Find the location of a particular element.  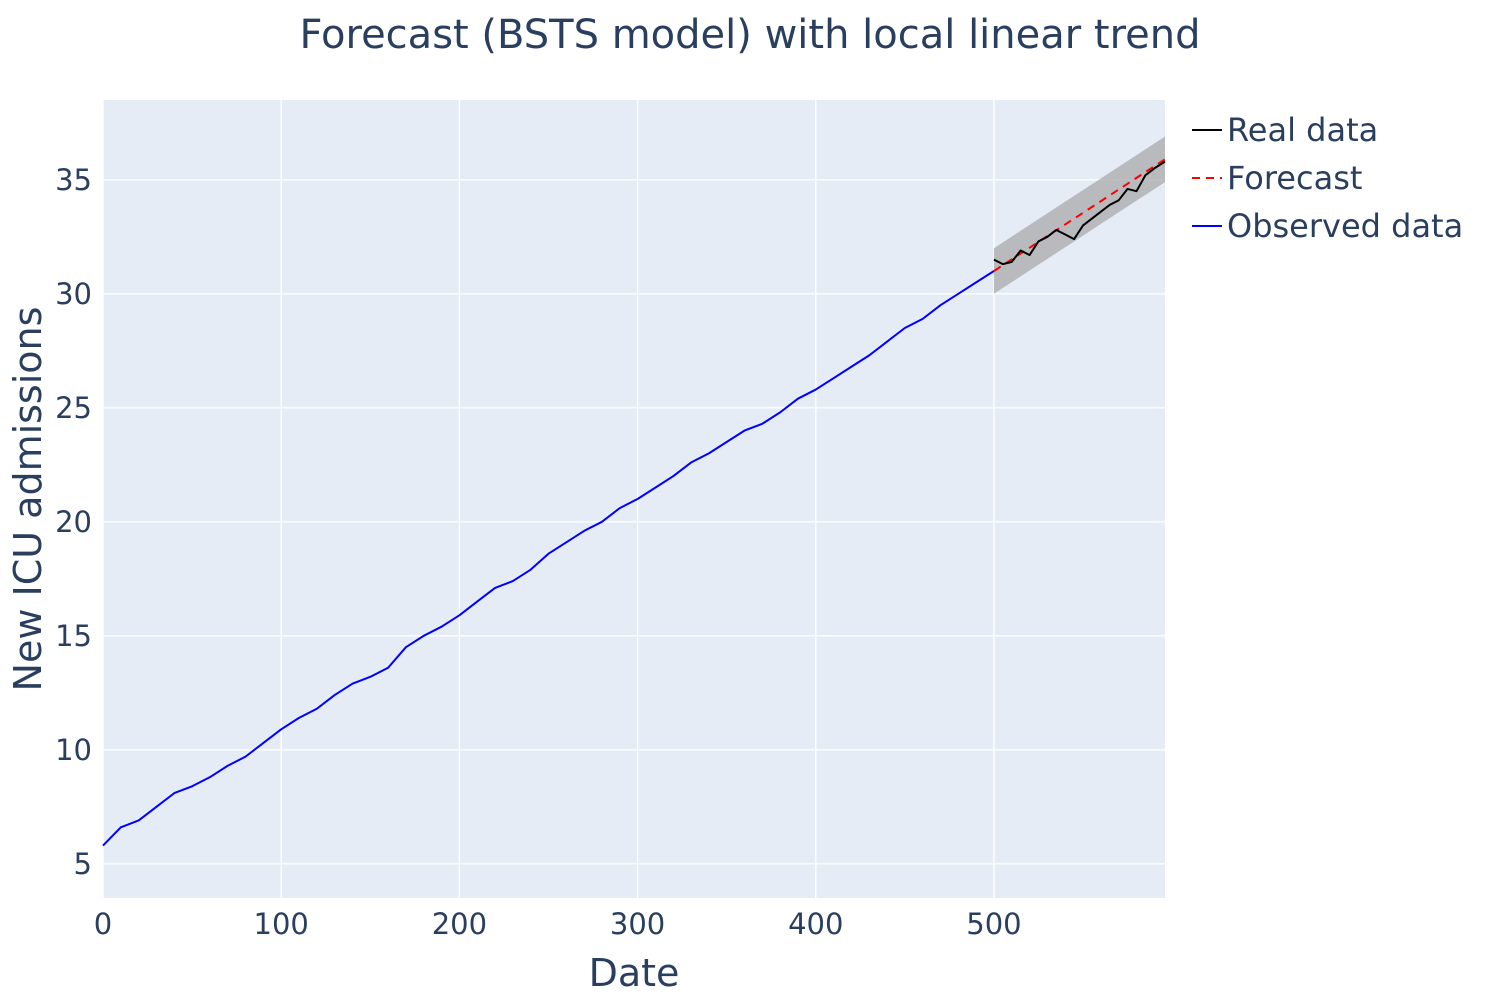

y-tick-label: 35 is located at coordinates (73, 180).